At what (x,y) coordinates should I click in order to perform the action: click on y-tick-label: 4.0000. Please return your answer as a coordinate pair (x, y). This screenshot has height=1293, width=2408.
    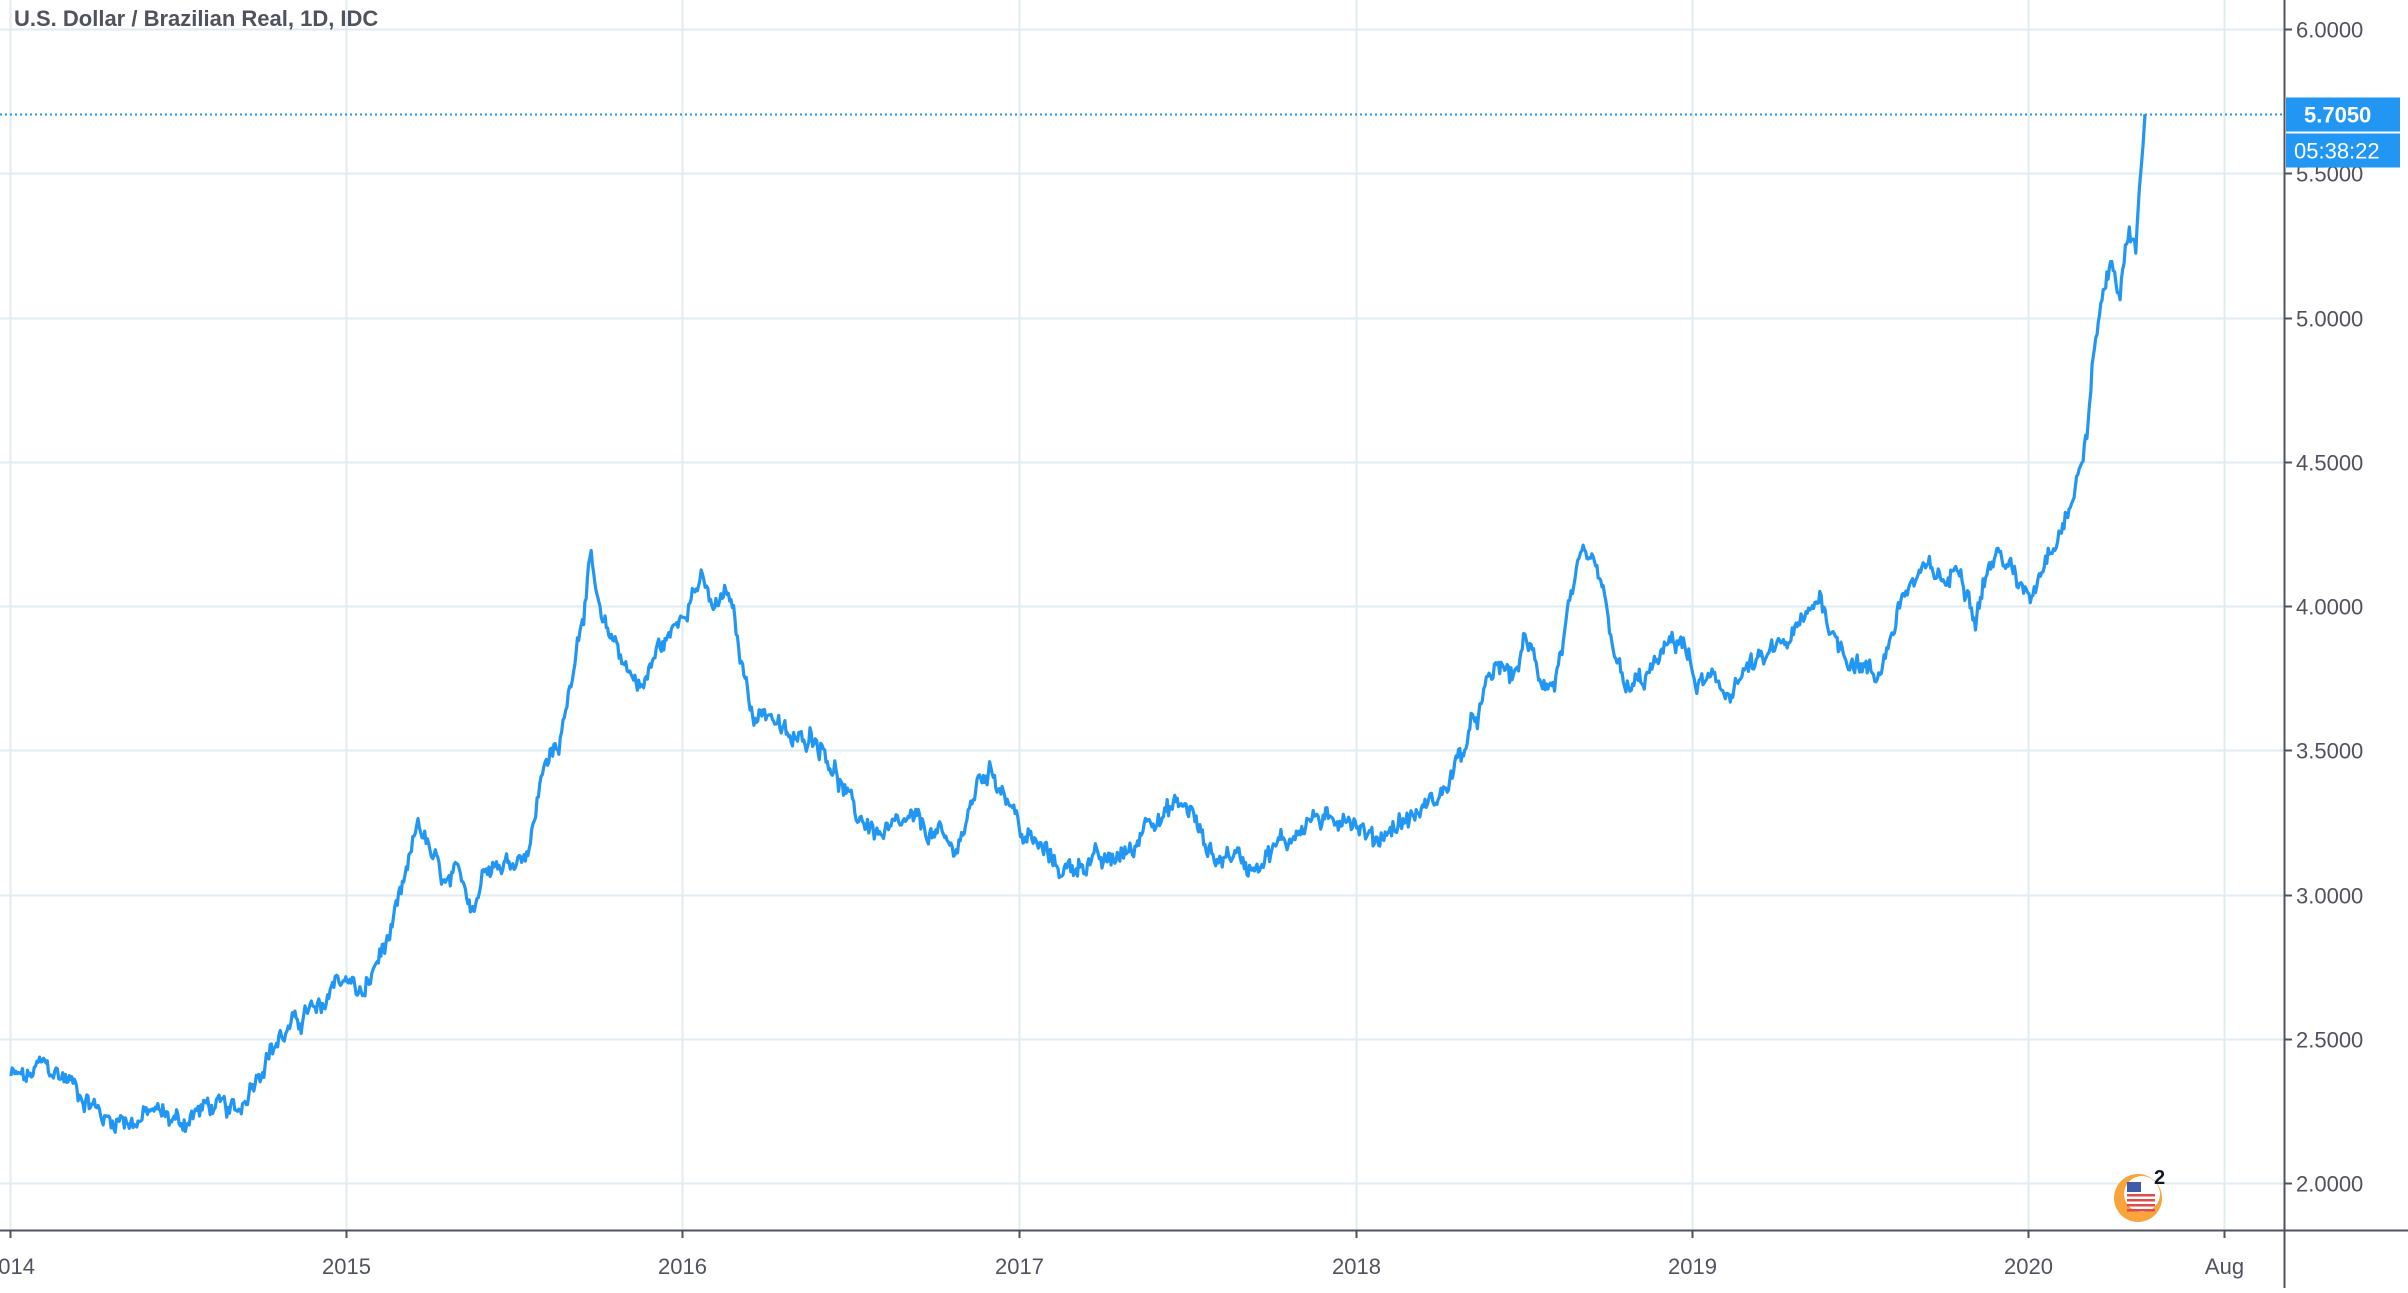
    Looking at the image, I should click on (2329, 607).